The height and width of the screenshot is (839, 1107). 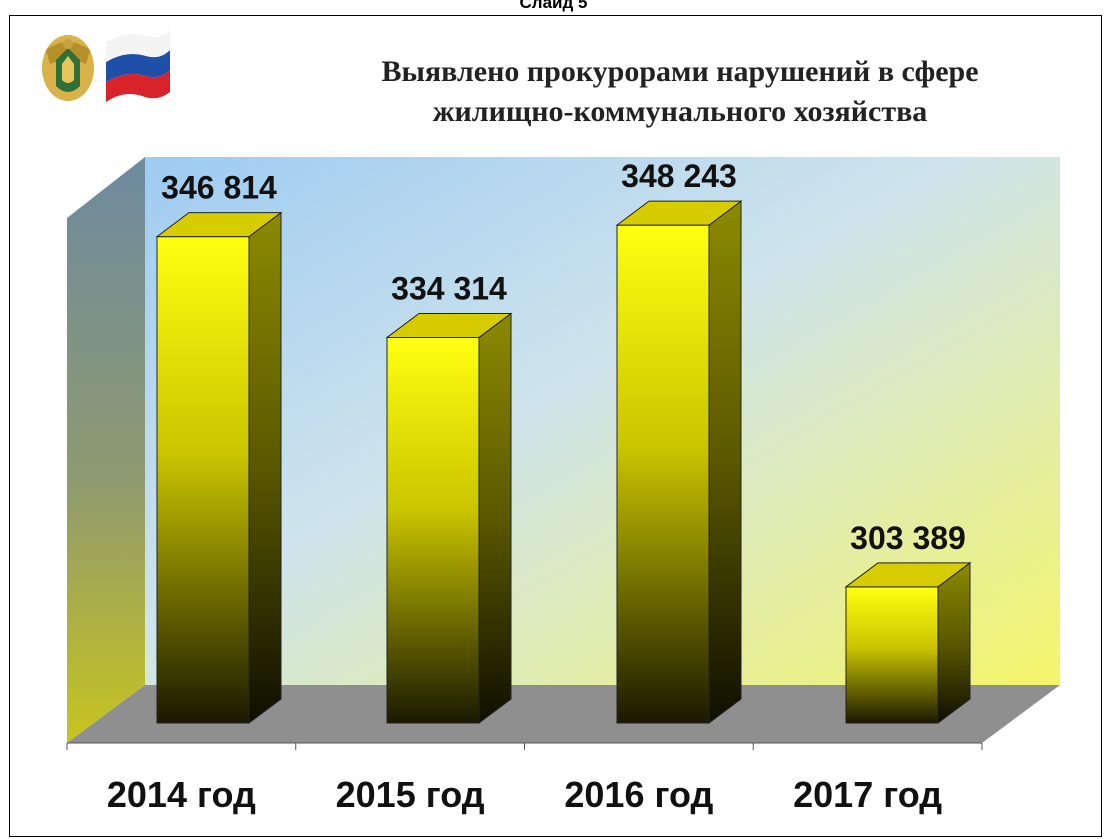 I want to click on slide-label: Слайд 5, so click(x=553, y=6).